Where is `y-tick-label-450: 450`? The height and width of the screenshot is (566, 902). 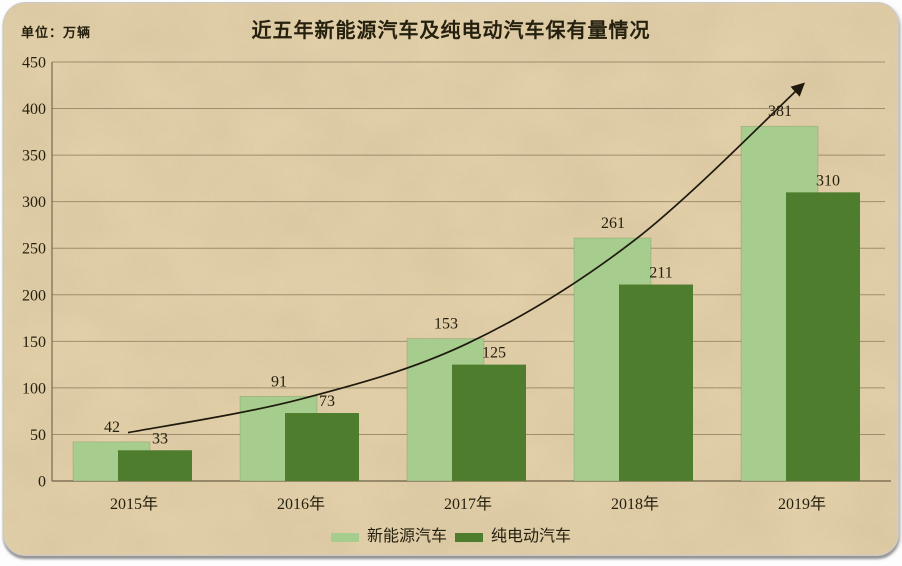
y-tick-label-450: 450 is located at coordinates (34, 63).